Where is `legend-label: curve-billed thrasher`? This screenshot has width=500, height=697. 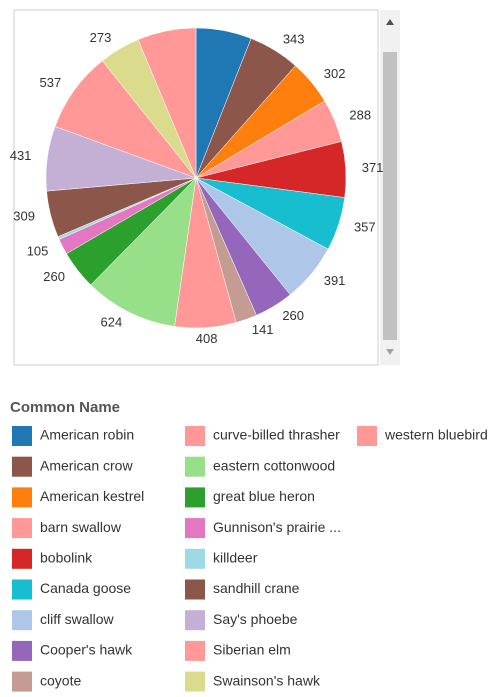 legend-label: curve-billed thrasher is located at coordinates (276, 435).